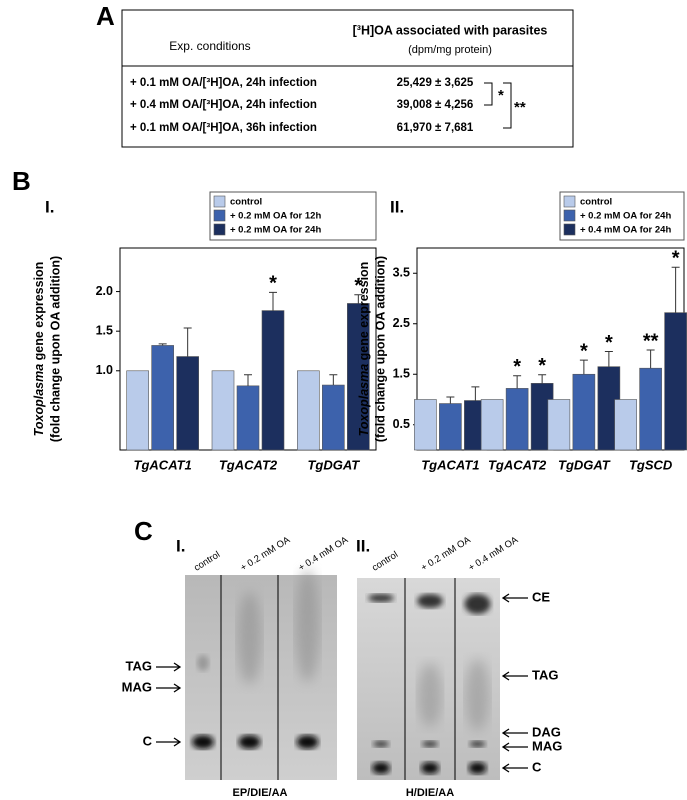 This screenshot has width=687, height=800. I want to click on panel-label: A, so click(105, 16).